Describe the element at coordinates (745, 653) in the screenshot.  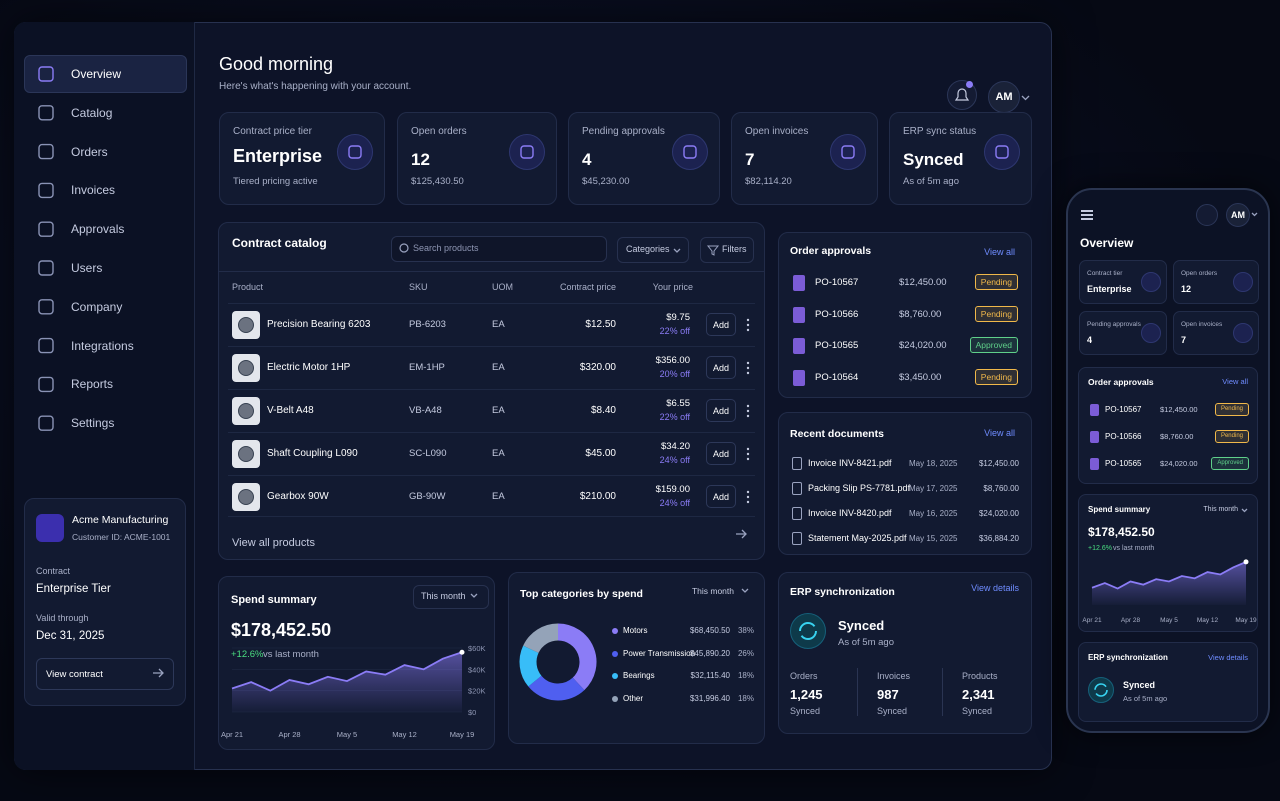
I see `legend-percent: 26%` at that location.